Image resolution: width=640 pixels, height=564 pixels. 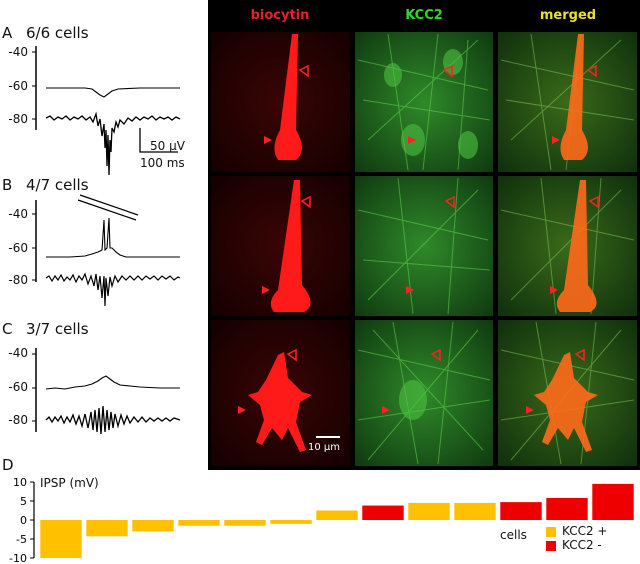 I want to click on column-header-merged: merged, so click(x=568, y=15).